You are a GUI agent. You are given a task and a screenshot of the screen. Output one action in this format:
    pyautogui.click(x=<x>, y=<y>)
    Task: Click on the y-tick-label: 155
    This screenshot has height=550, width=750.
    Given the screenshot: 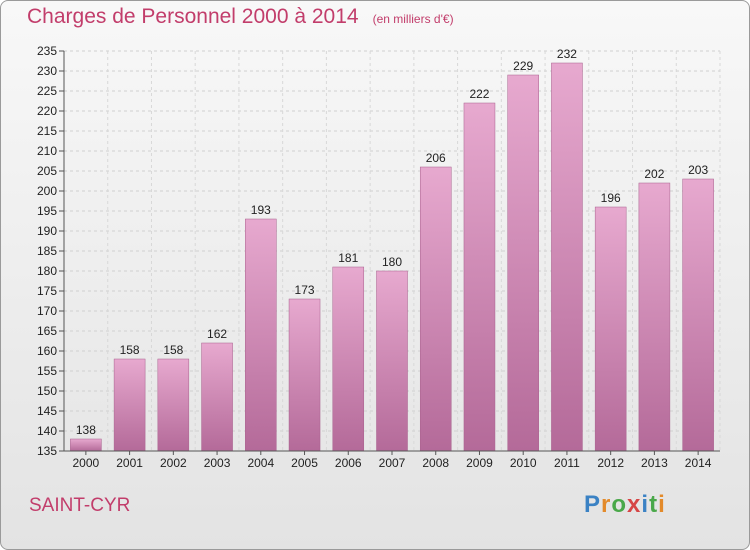 What is the action you would take?
    pyautogui.click(x=47, y=371)
    